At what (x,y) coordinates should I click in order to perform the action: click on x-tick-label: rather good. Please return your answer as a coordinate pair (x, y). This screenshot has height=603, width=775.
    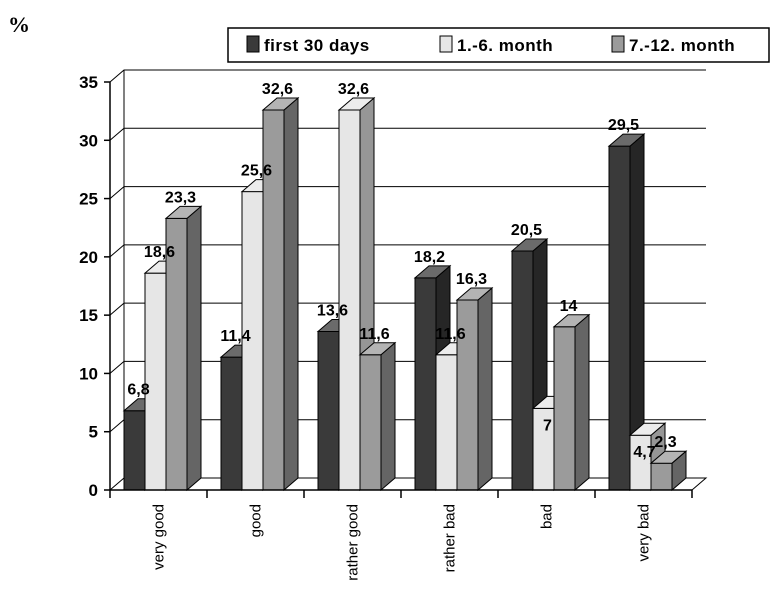
    Looking at the image, I should click on (353, 542).